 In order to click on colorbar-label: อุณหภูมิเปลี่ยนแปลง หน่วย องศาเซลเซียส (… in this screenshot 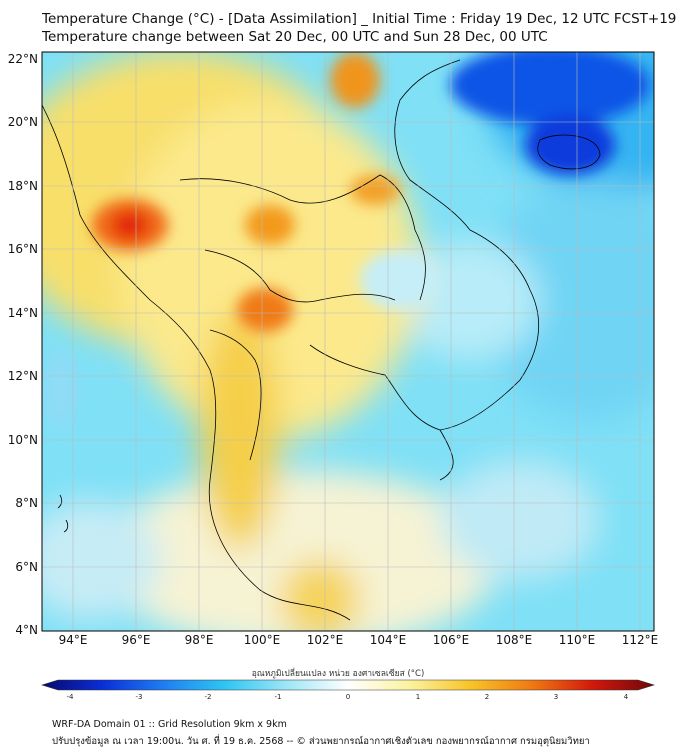, I will do `click(338, 674)`.